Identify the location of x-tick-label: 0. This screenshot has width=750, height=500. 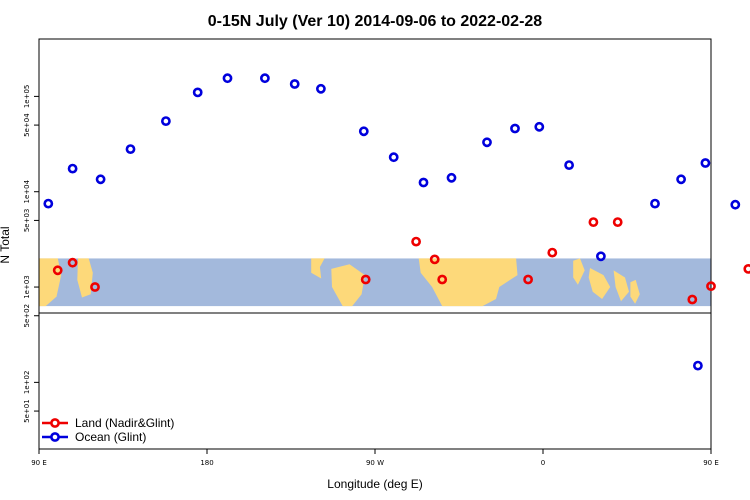
(543, 463).